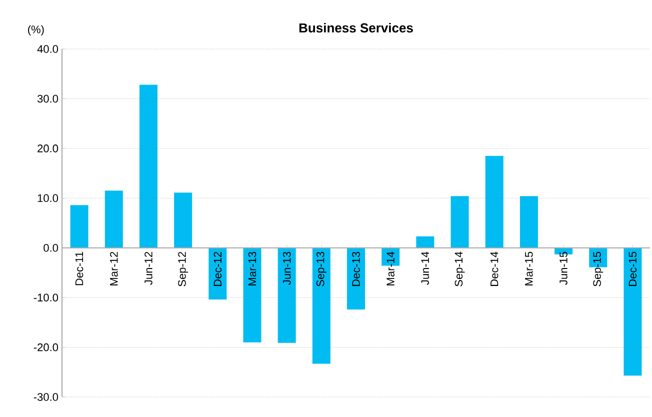 The height and width of the screenshot is (417, 652). What do you see at coordinates (46, 397) in the screenshot?
I see `y-tick-label: -30.0` at bounding box center [46, 397].